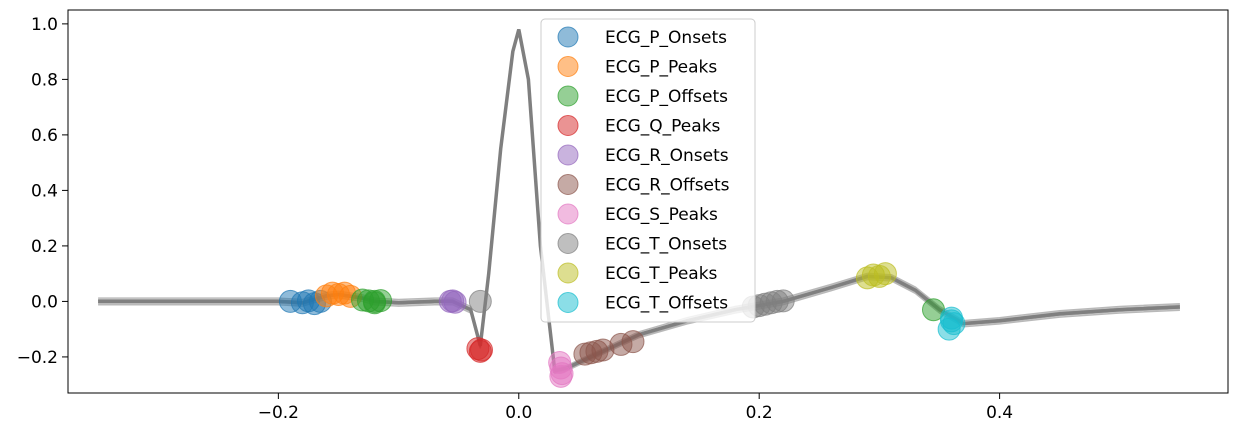 The image size is (1239, 433). Describe the element at coordinates (666, 97) in the screenshot. I see `legend-label: ECG_P_Offsets` at that location.